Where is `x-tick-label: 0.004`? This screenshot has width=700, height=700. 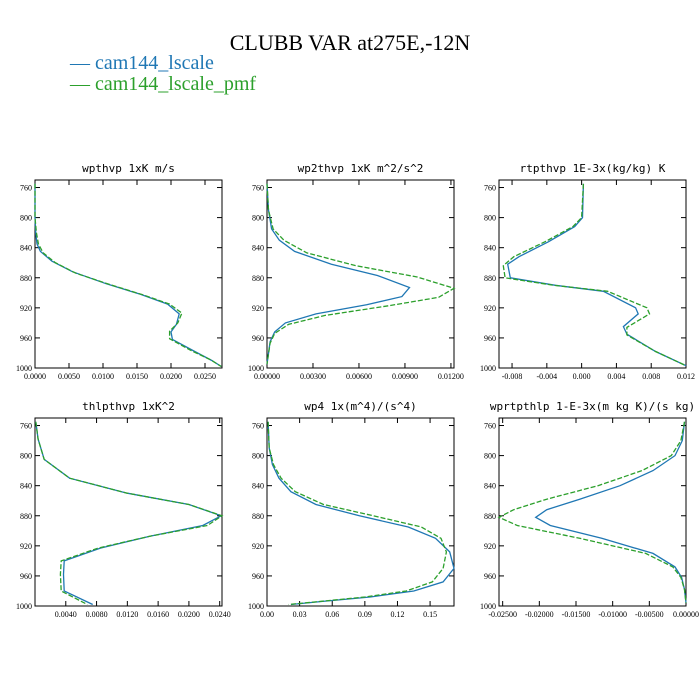
x-tick-label: 0.004 is located at coordinates (616, 376).